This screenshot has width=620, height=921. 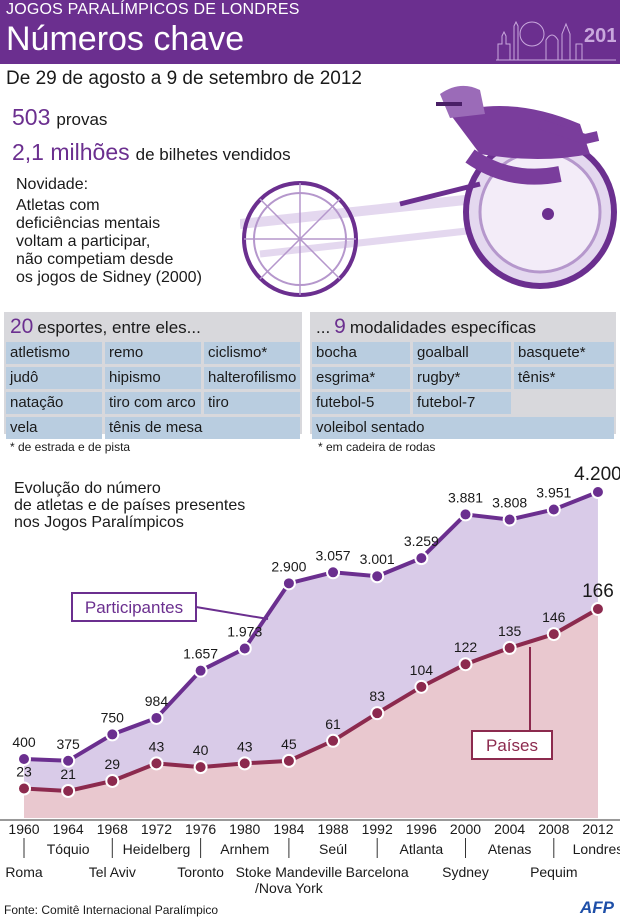 I want to click on city-label: Stoke Mandeville, so click(x=289, y=872).